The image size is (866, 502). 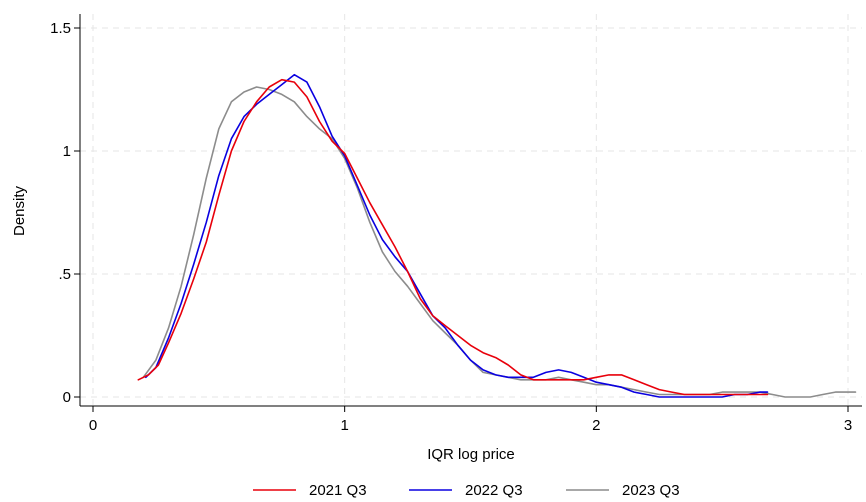 I want to click on legend: 2021 Q3 2022 Q3 2023 Q3, so click(x=466, y=490).